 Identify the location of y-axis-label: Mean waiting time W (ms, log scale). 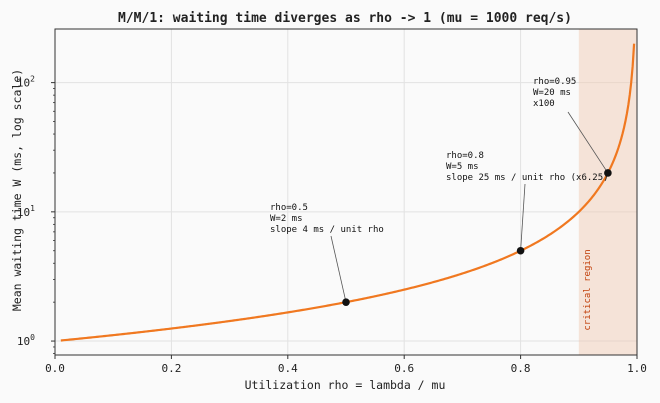
(17, 190).